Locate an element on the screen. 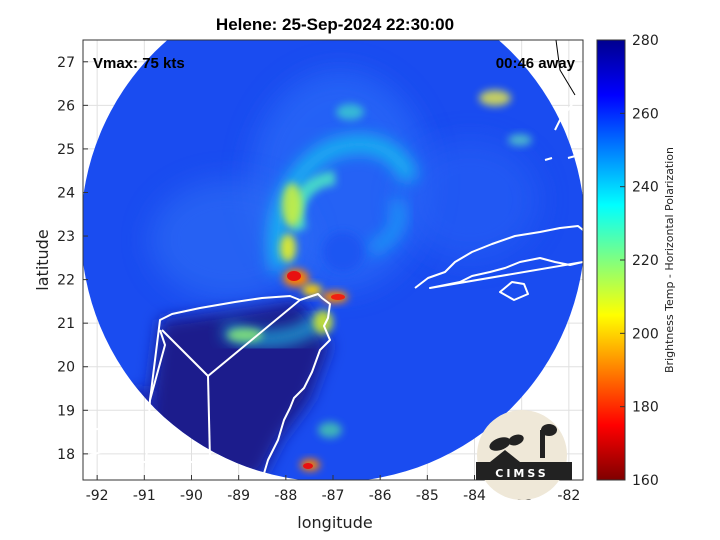 The image size is (720, 540). x-tick-label: -86 is located at coordinates (380, 496).